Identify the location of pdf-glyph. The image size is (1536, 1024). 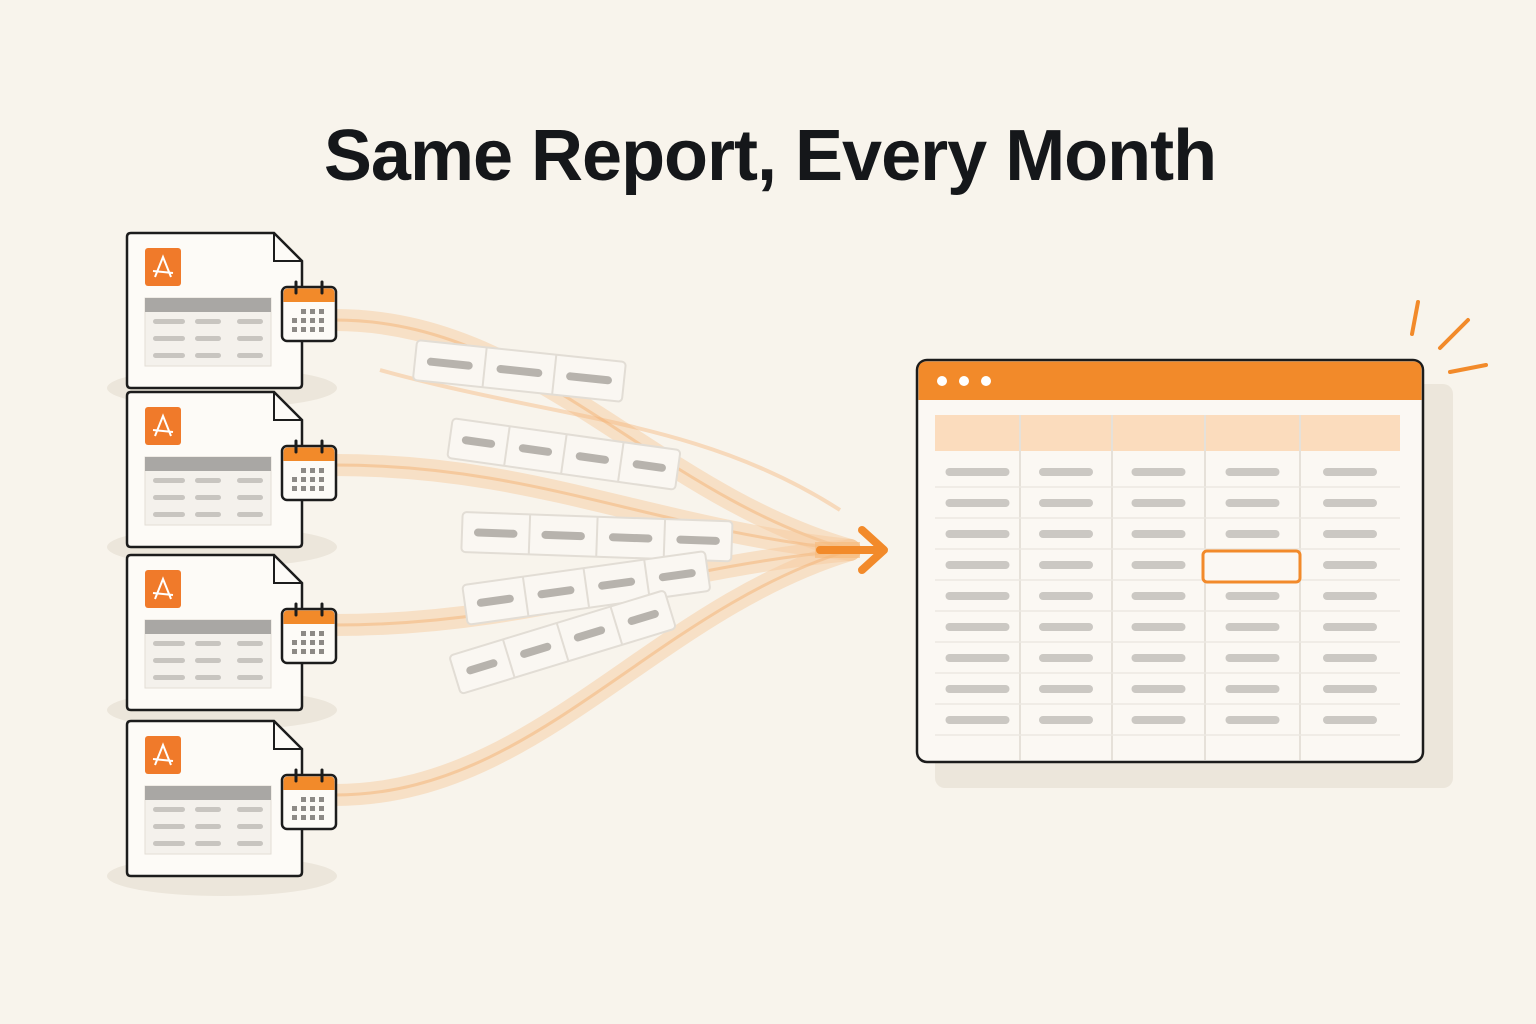
(163, 588).